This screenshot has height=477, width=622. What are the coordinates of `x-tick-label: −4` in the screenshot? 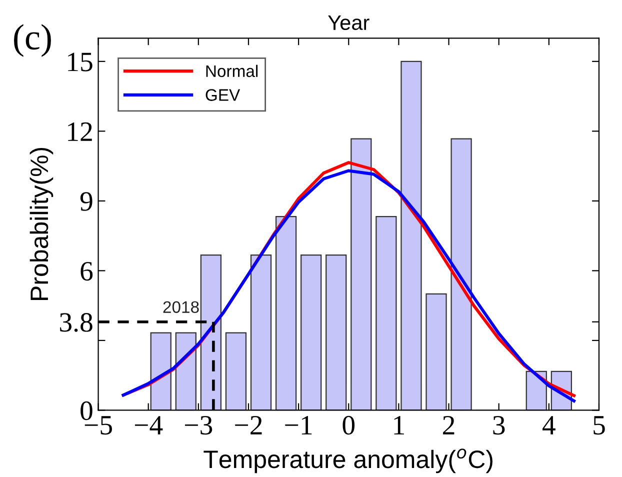 It's located at (148, 425).